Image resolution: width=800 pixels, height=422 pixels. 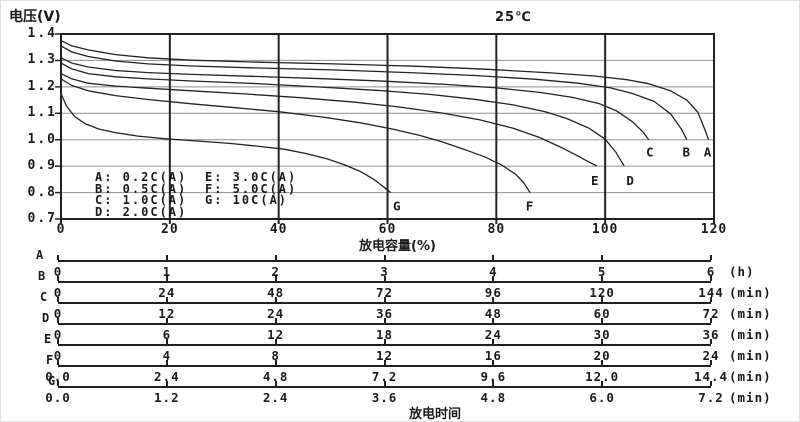 I want to click on legend-entry: D: 2.0C(A), so click(x=141, y=211).